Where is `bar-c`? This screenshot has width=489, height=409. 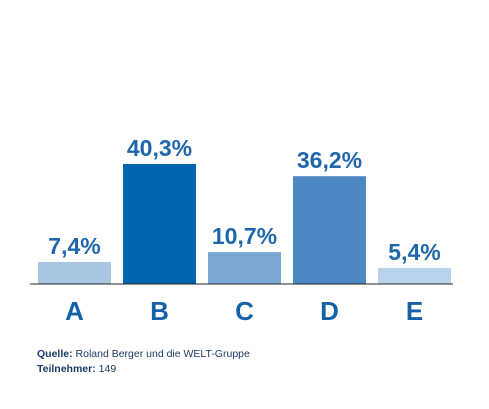 bar-c is located at coordinates (244, 268).